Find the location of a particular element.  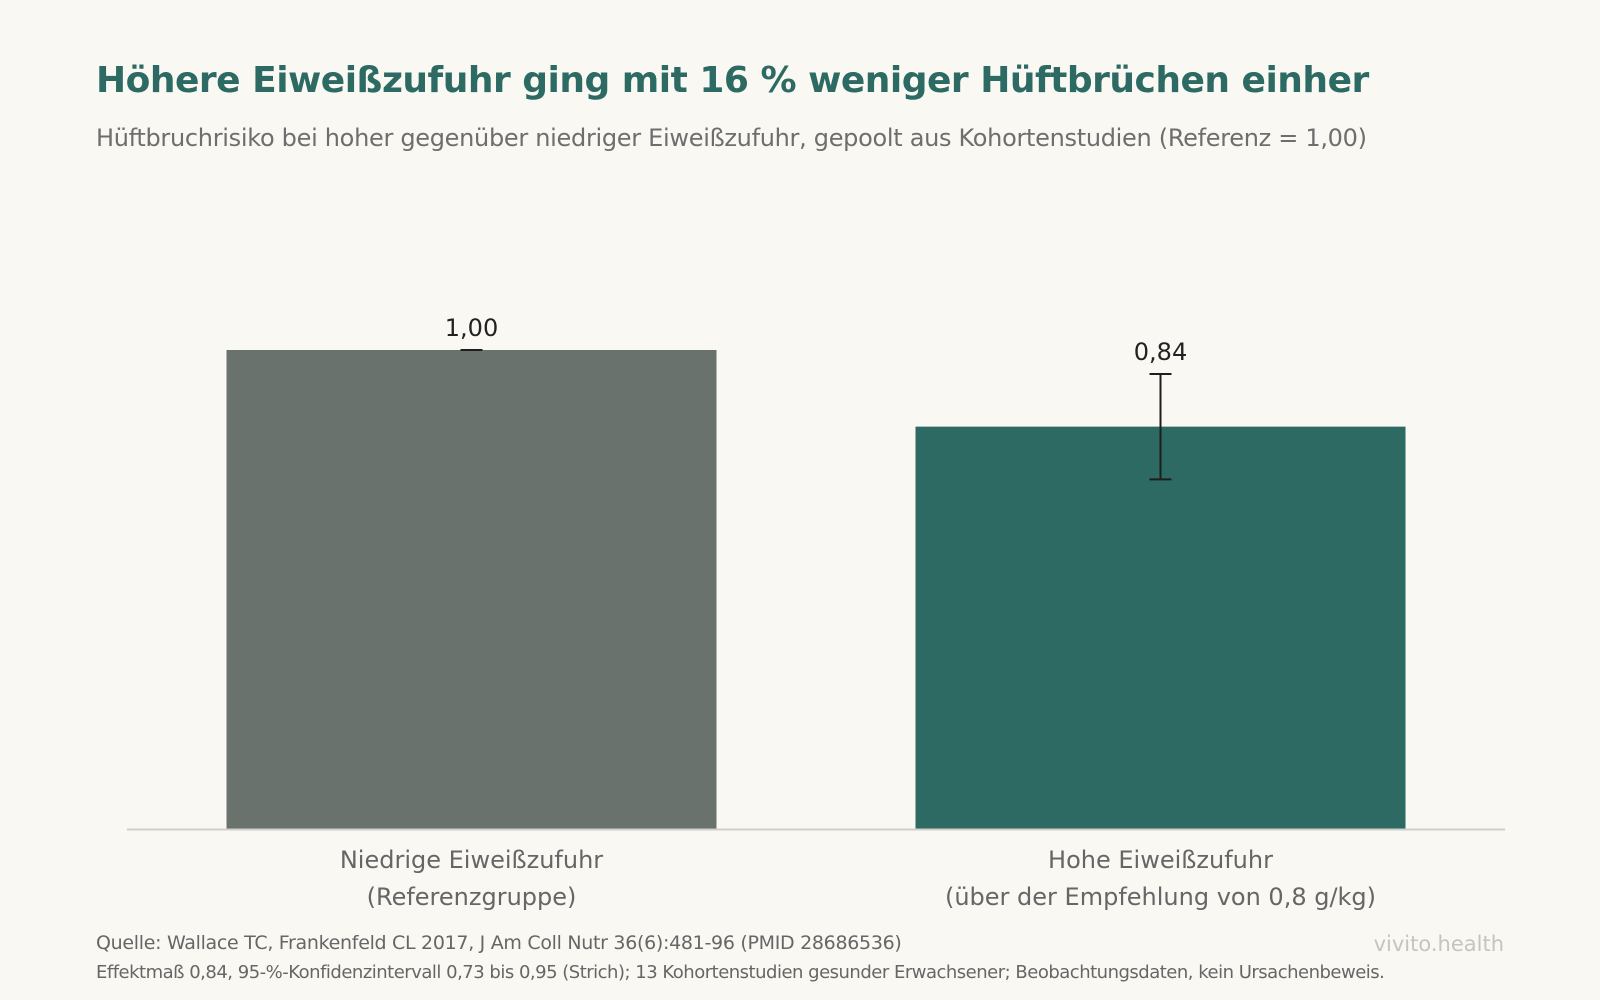

value-label-1: 1,00 is located at coordinates (471, 328).